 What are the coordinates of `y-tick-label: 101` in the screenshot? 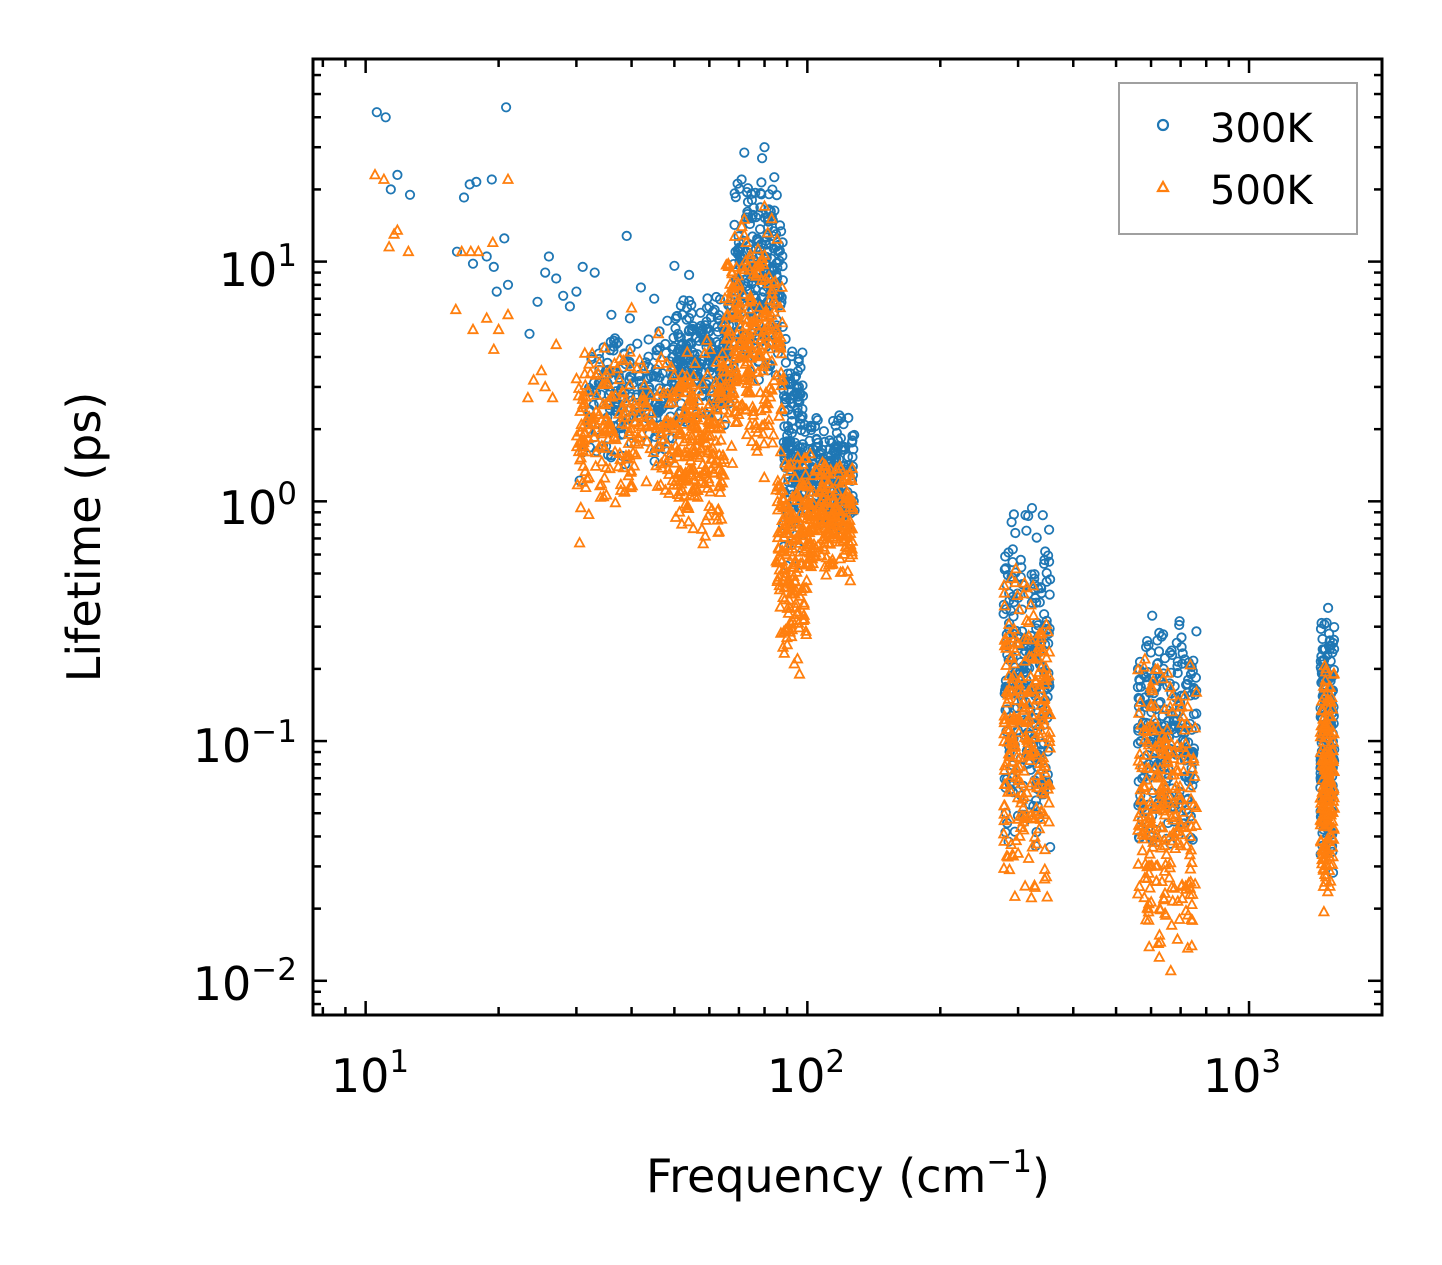 It's located at (258, 267).